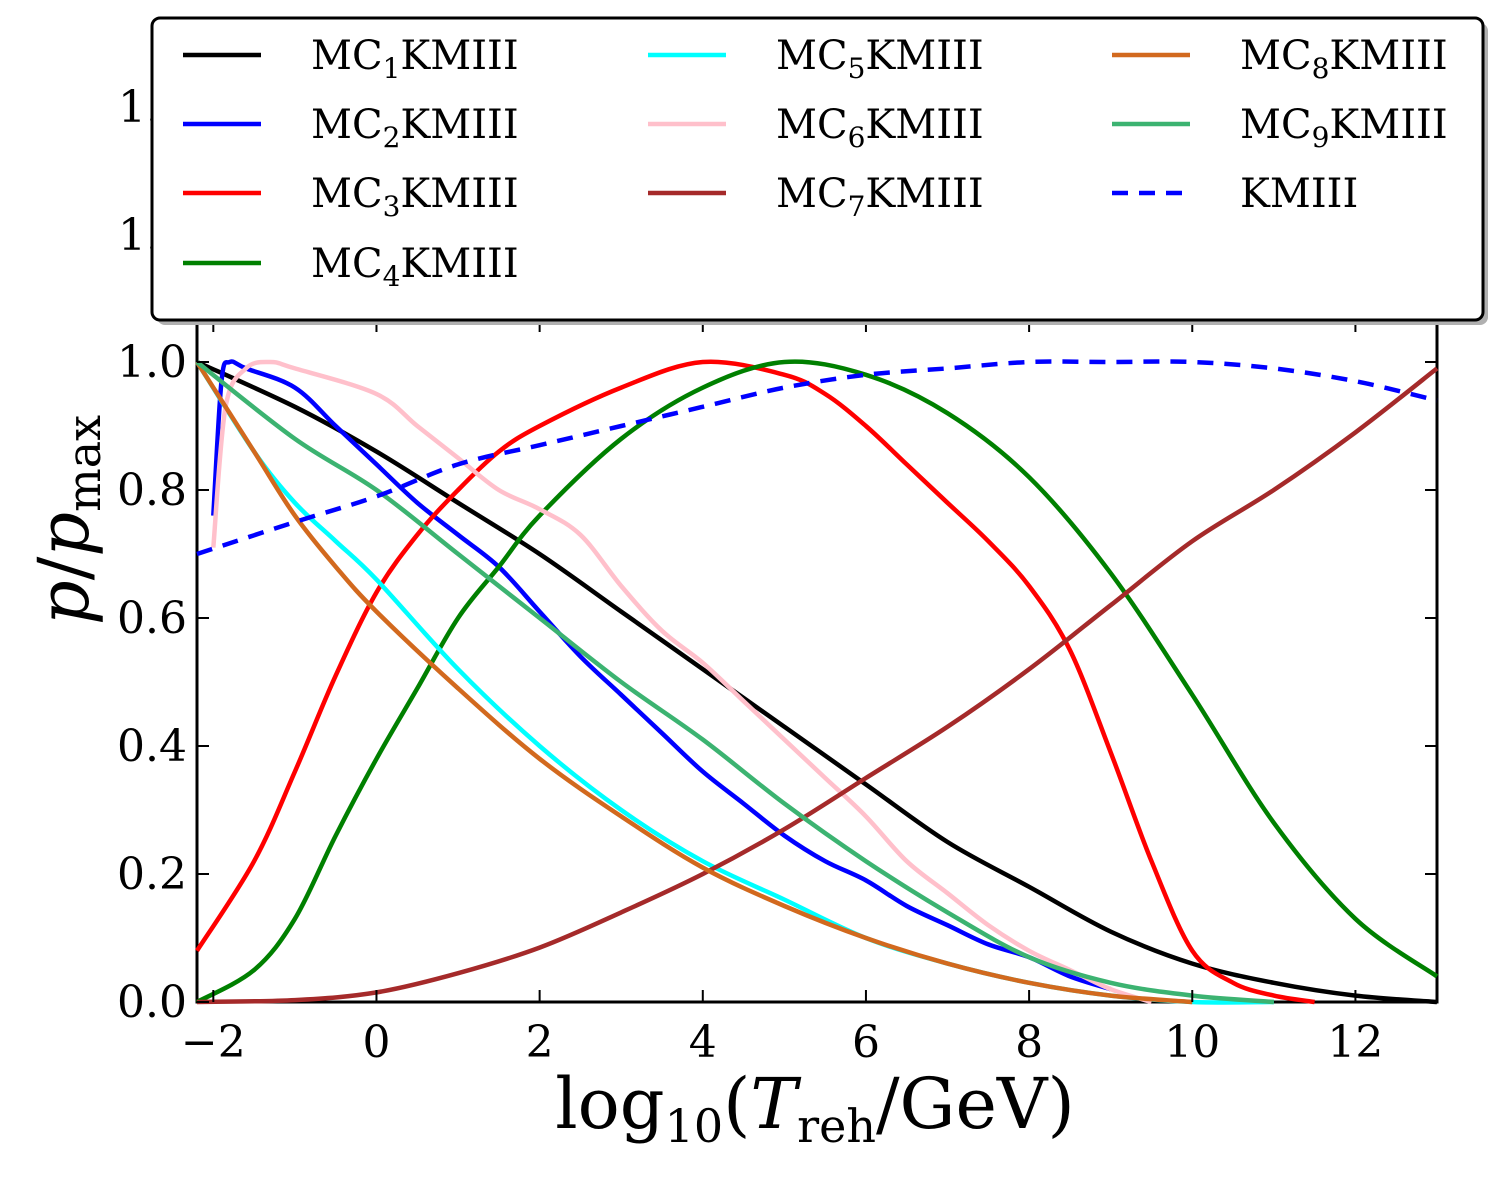  Describe the element at coordinates (975, 1104) in the screenshot. I see `x-axis-title-rest: /GeV)` at that location.